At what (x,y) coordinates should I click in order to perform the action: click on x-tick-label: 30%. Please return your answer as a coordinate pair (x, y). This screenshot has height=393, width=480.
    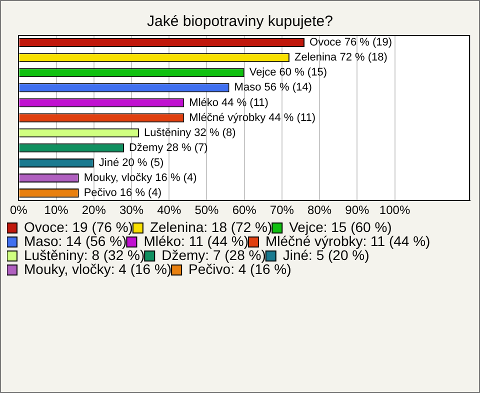
    Looking at the image, I should click on (131, 210).